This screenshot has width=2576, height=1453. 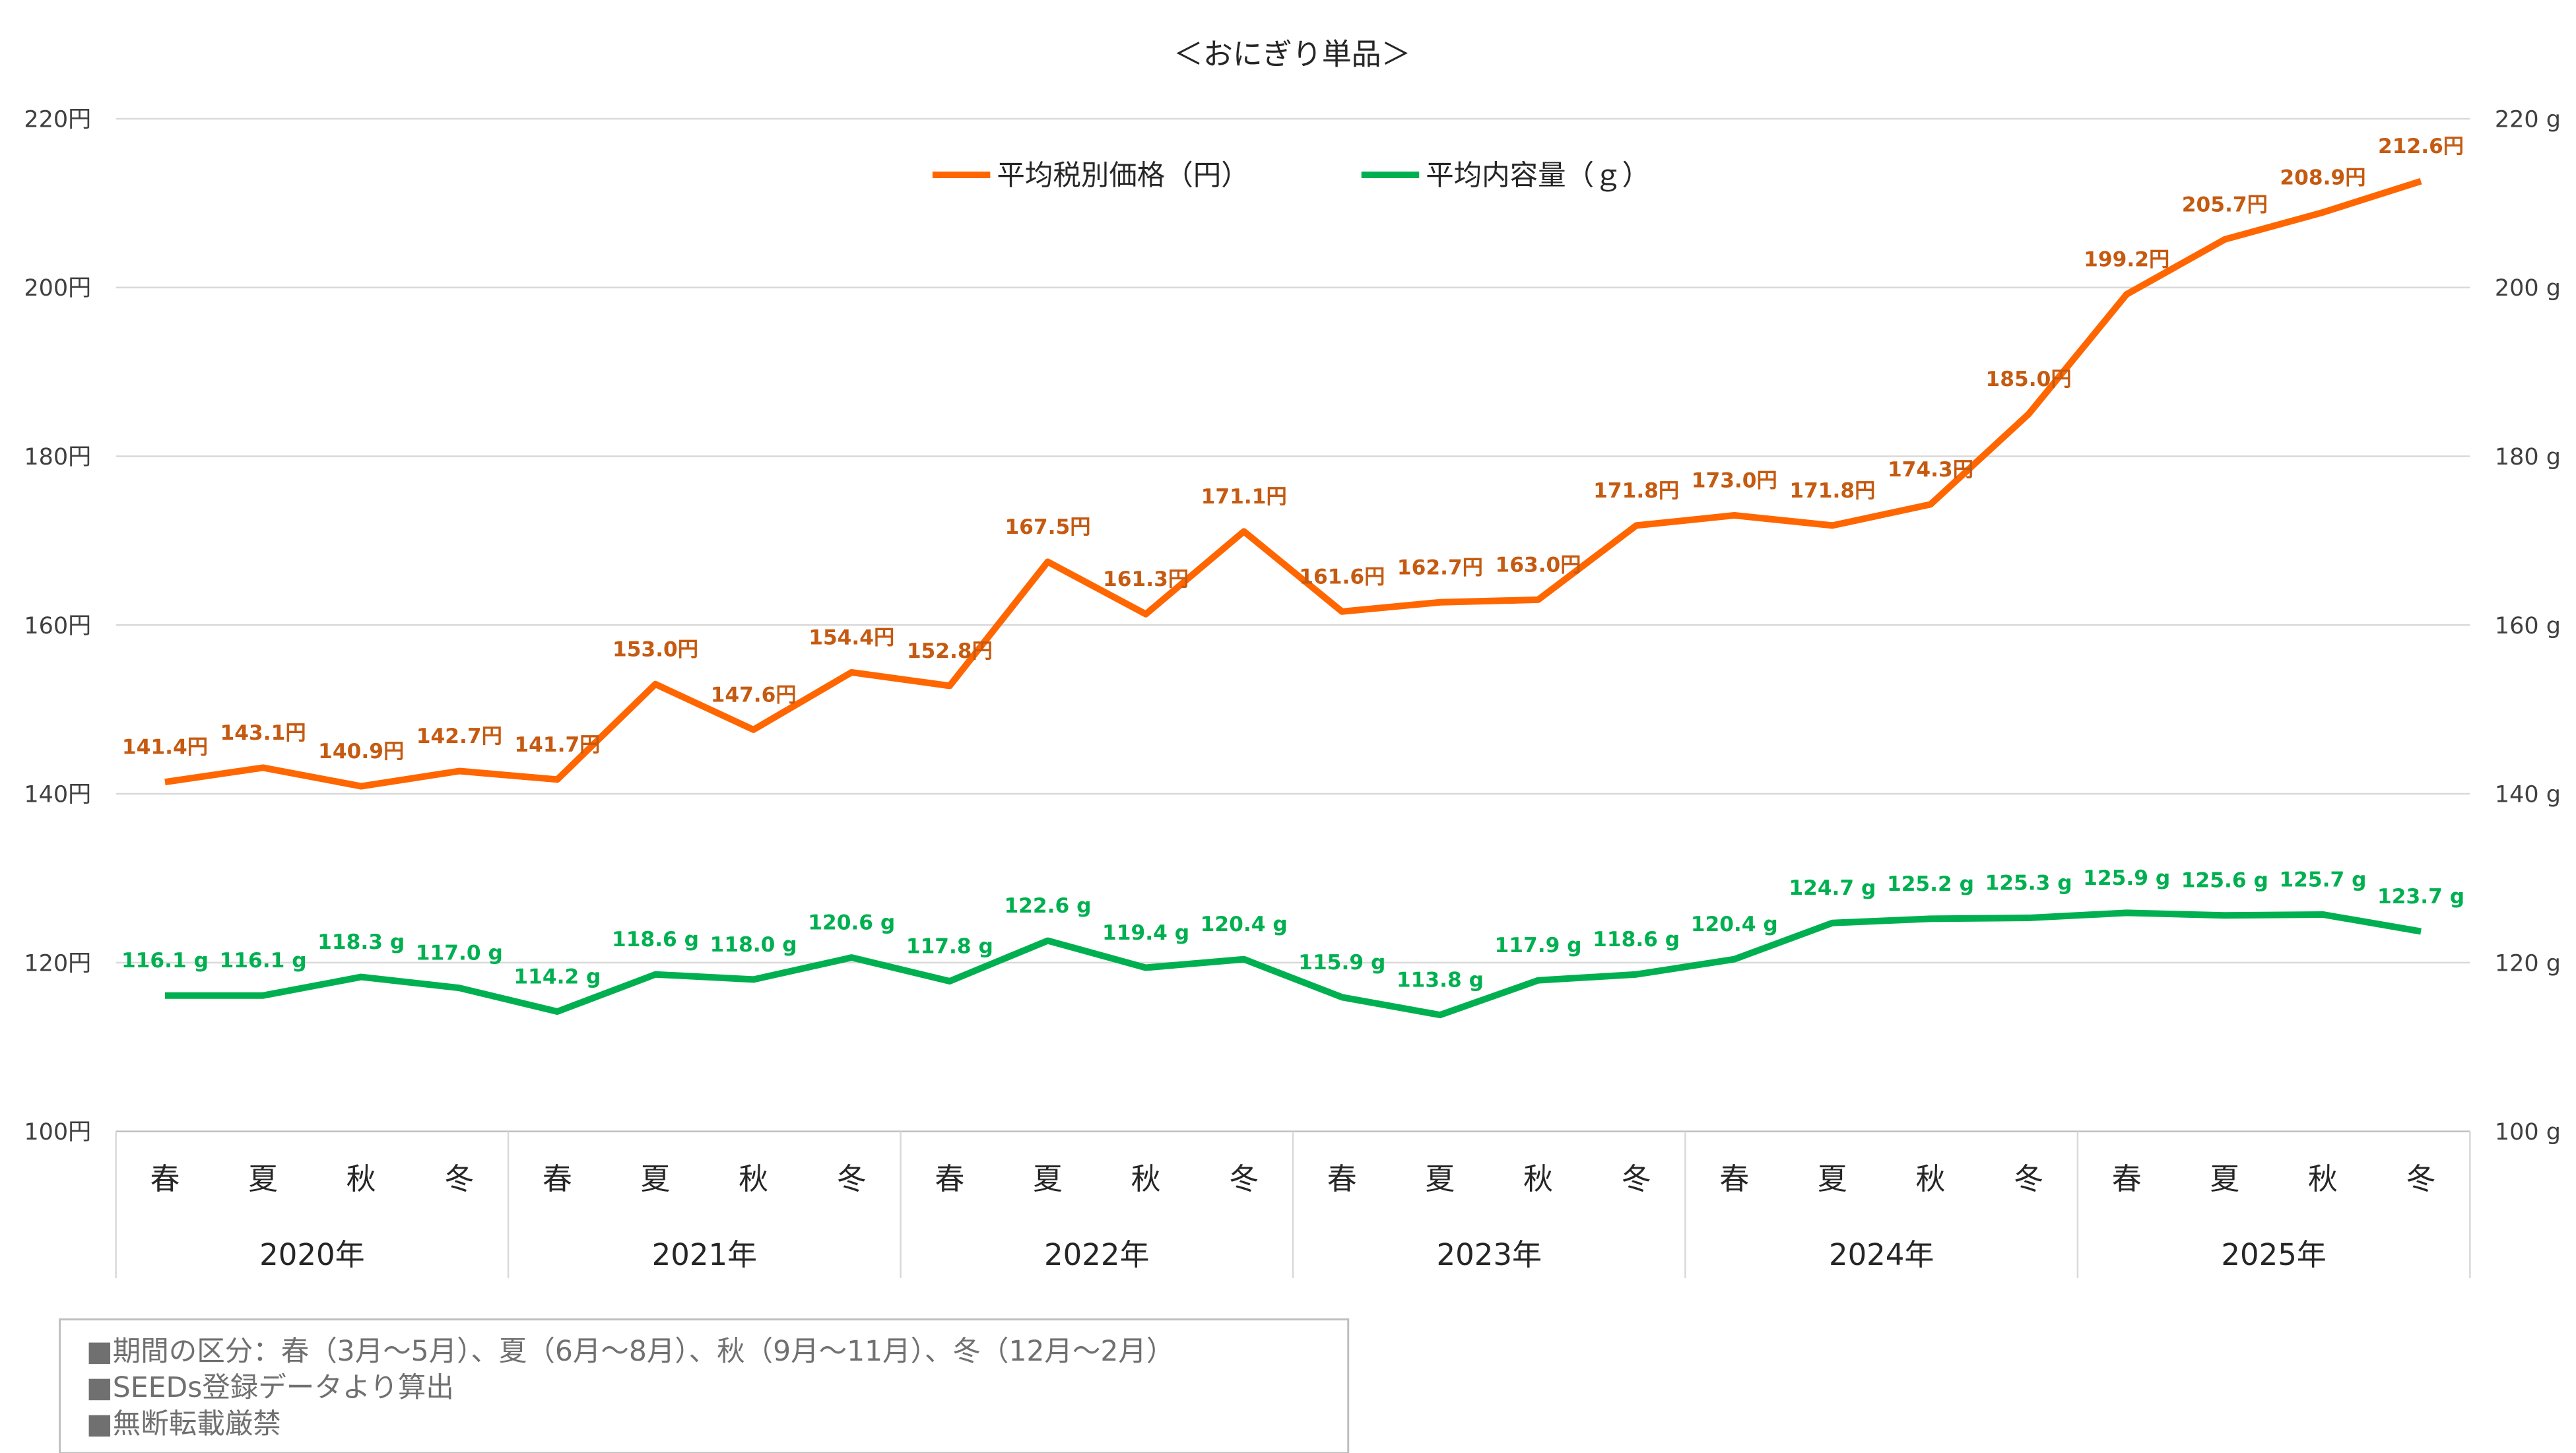 What do you see at coordinates (1047, 906) in the screenshot?
I see `weight-data-label: 122.6 g` at bounding box center [1047, 906].